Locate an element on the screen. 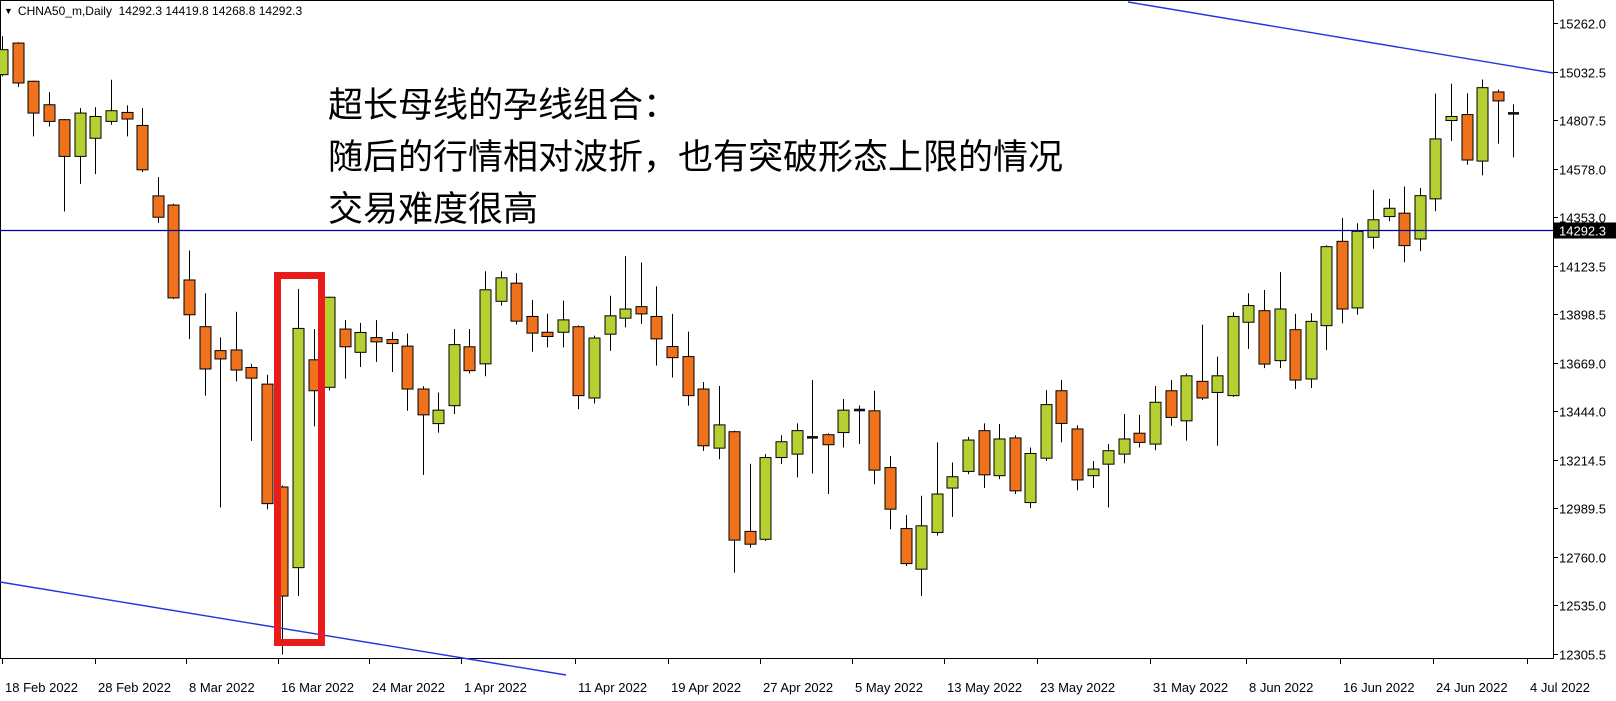 Image resolution: width=1616 pixels, height=701 pixels. price-axis-label: 14353.0 is located at coordinates (1582, 218).